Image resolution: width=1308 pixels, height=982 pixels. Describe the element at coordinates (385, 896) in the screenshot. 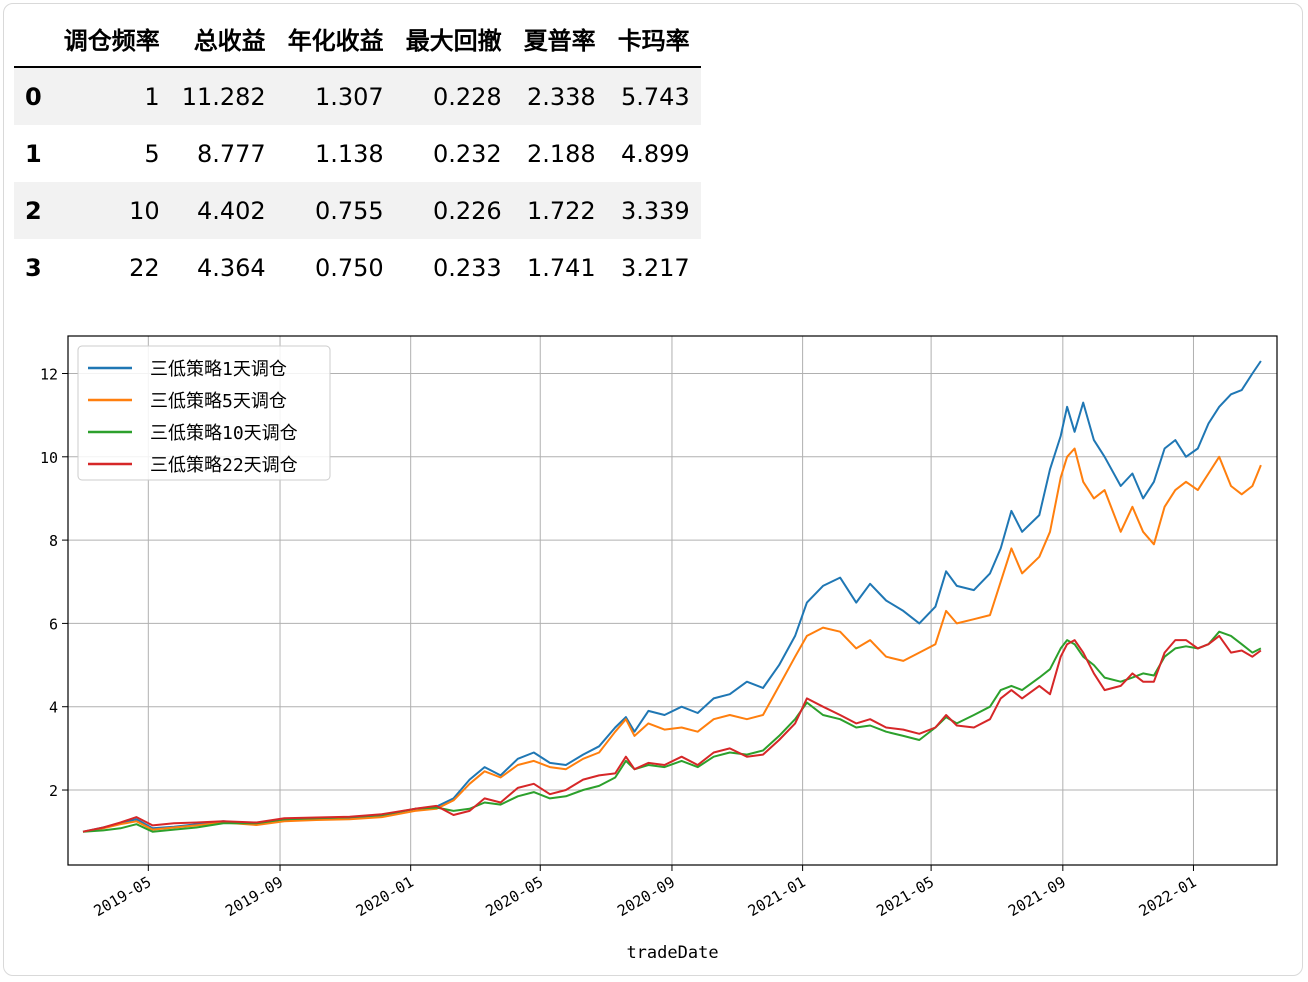

I see `x-tick-label: 2020-01` at that location.